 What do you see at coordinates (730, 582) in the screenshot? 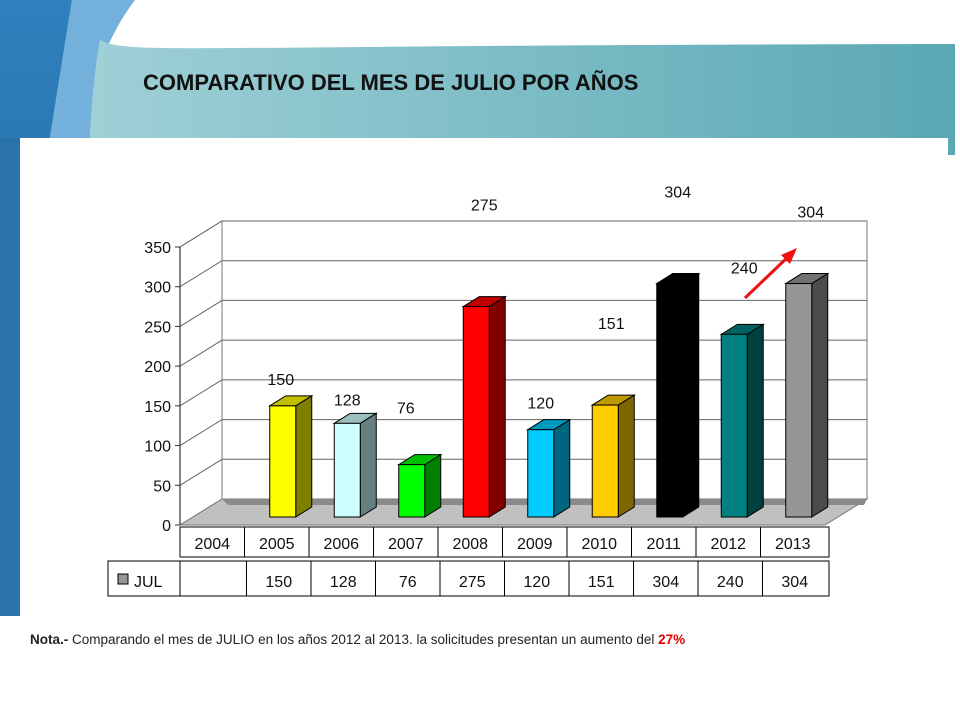
I see `table-value-cell: 240` at bounding box center [730, 582].